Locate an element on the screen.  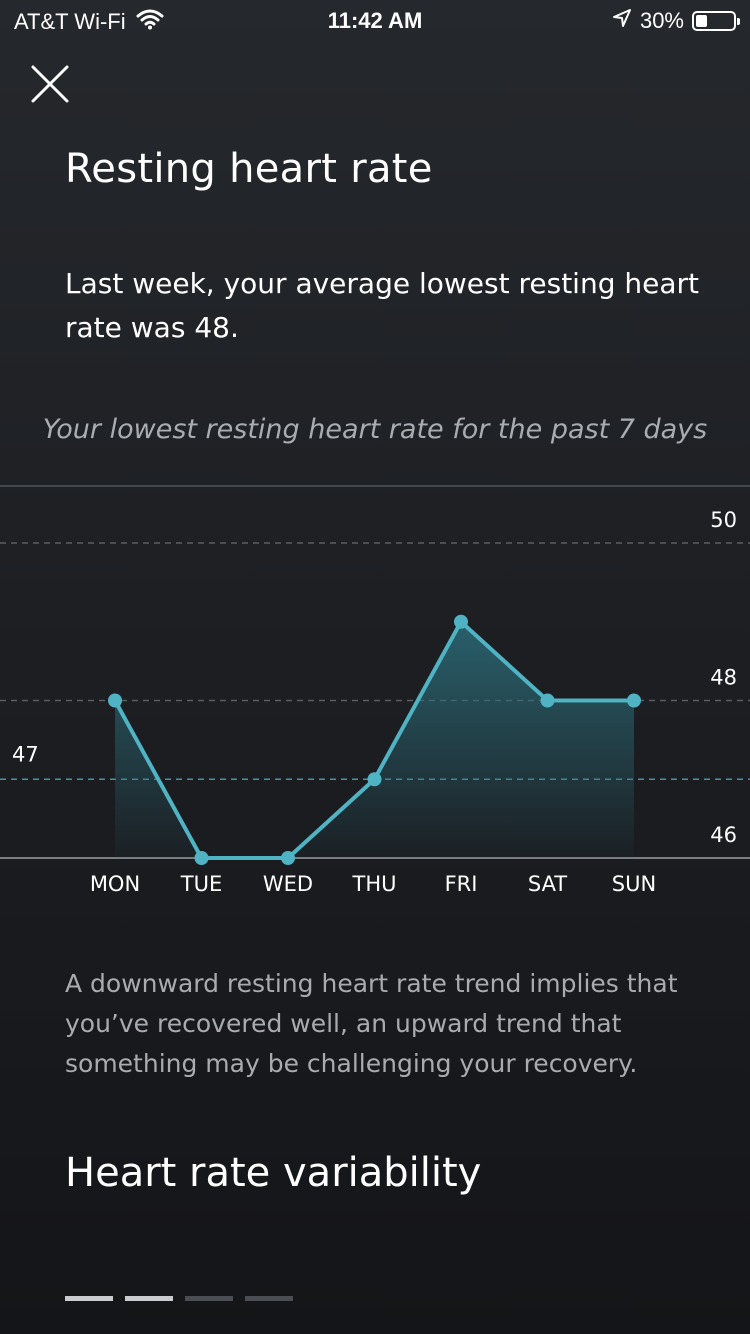
data-point-tue is located at coordinates (201, 858).